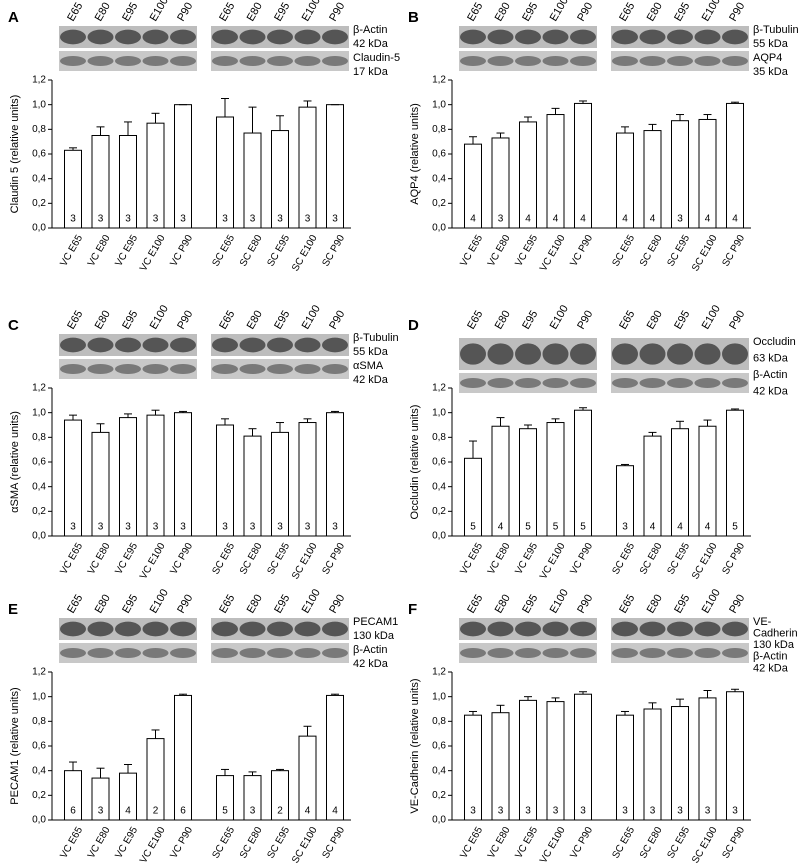 The image size is (800, 863). I want to click on y-tick-label: 0,2, so click(39, 511).